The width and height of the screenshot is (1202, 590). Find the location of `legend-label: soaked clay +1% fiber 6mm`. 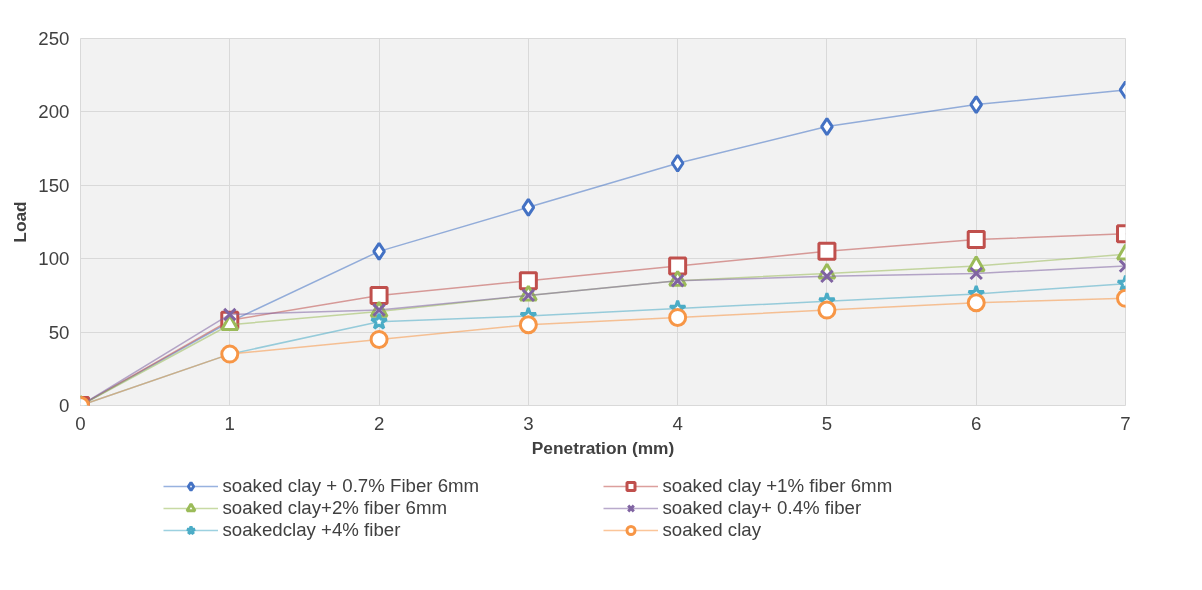

legend-label: soaked clay +1% fiber 6mm is located at coordinates (778, 485).